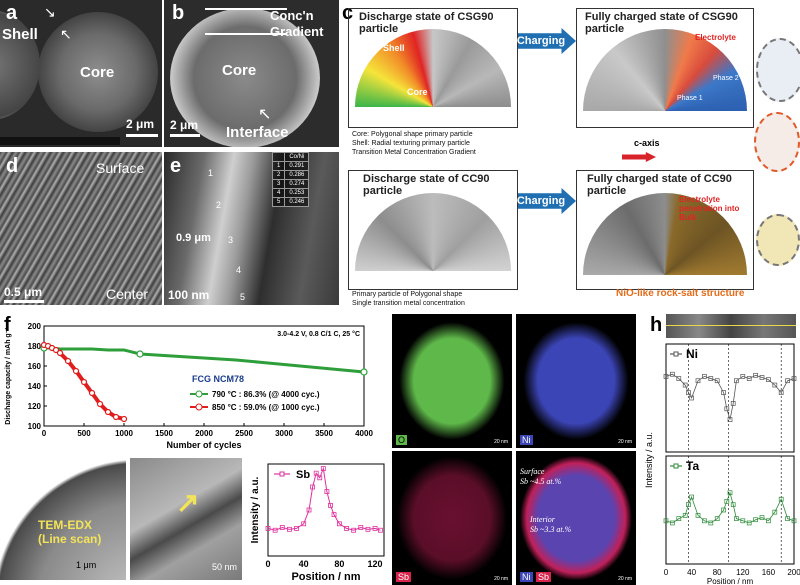 This screenshot has height=585, width=800. Describe the element at coordinates (731, 325) in the screenshot. I see `line-scan-line` at that location.